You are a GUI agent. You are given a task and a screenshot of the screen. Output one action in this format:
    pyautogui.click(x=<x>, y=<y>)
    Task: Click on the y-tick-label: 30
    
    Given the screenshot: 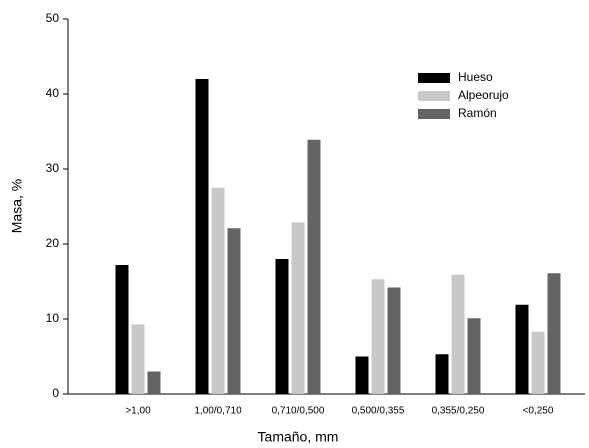 What is the action you would take?
    pyautogui.click(x=53, y=168)
    